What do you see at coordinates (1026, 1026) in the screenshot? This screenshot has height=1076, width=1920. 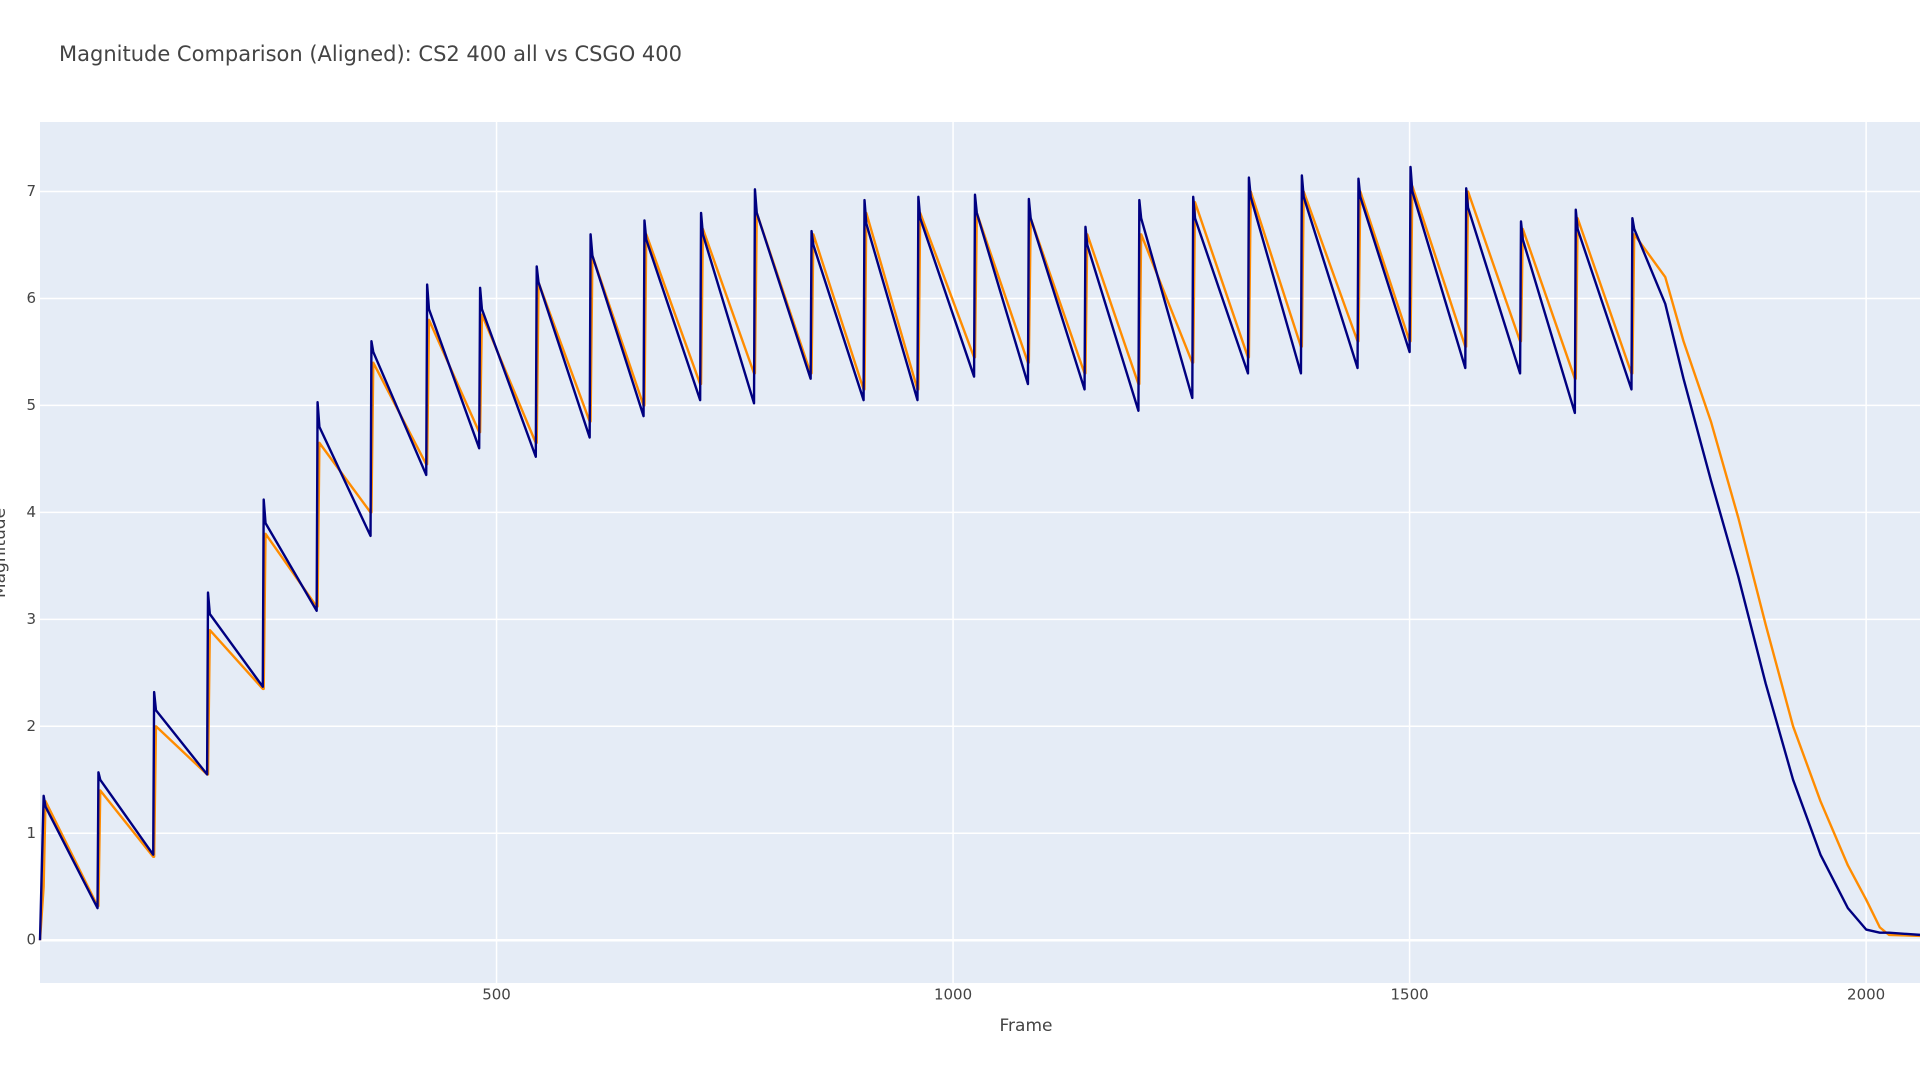 I see `x-axis-title: Frame` at bounding box center [1026, 1026].